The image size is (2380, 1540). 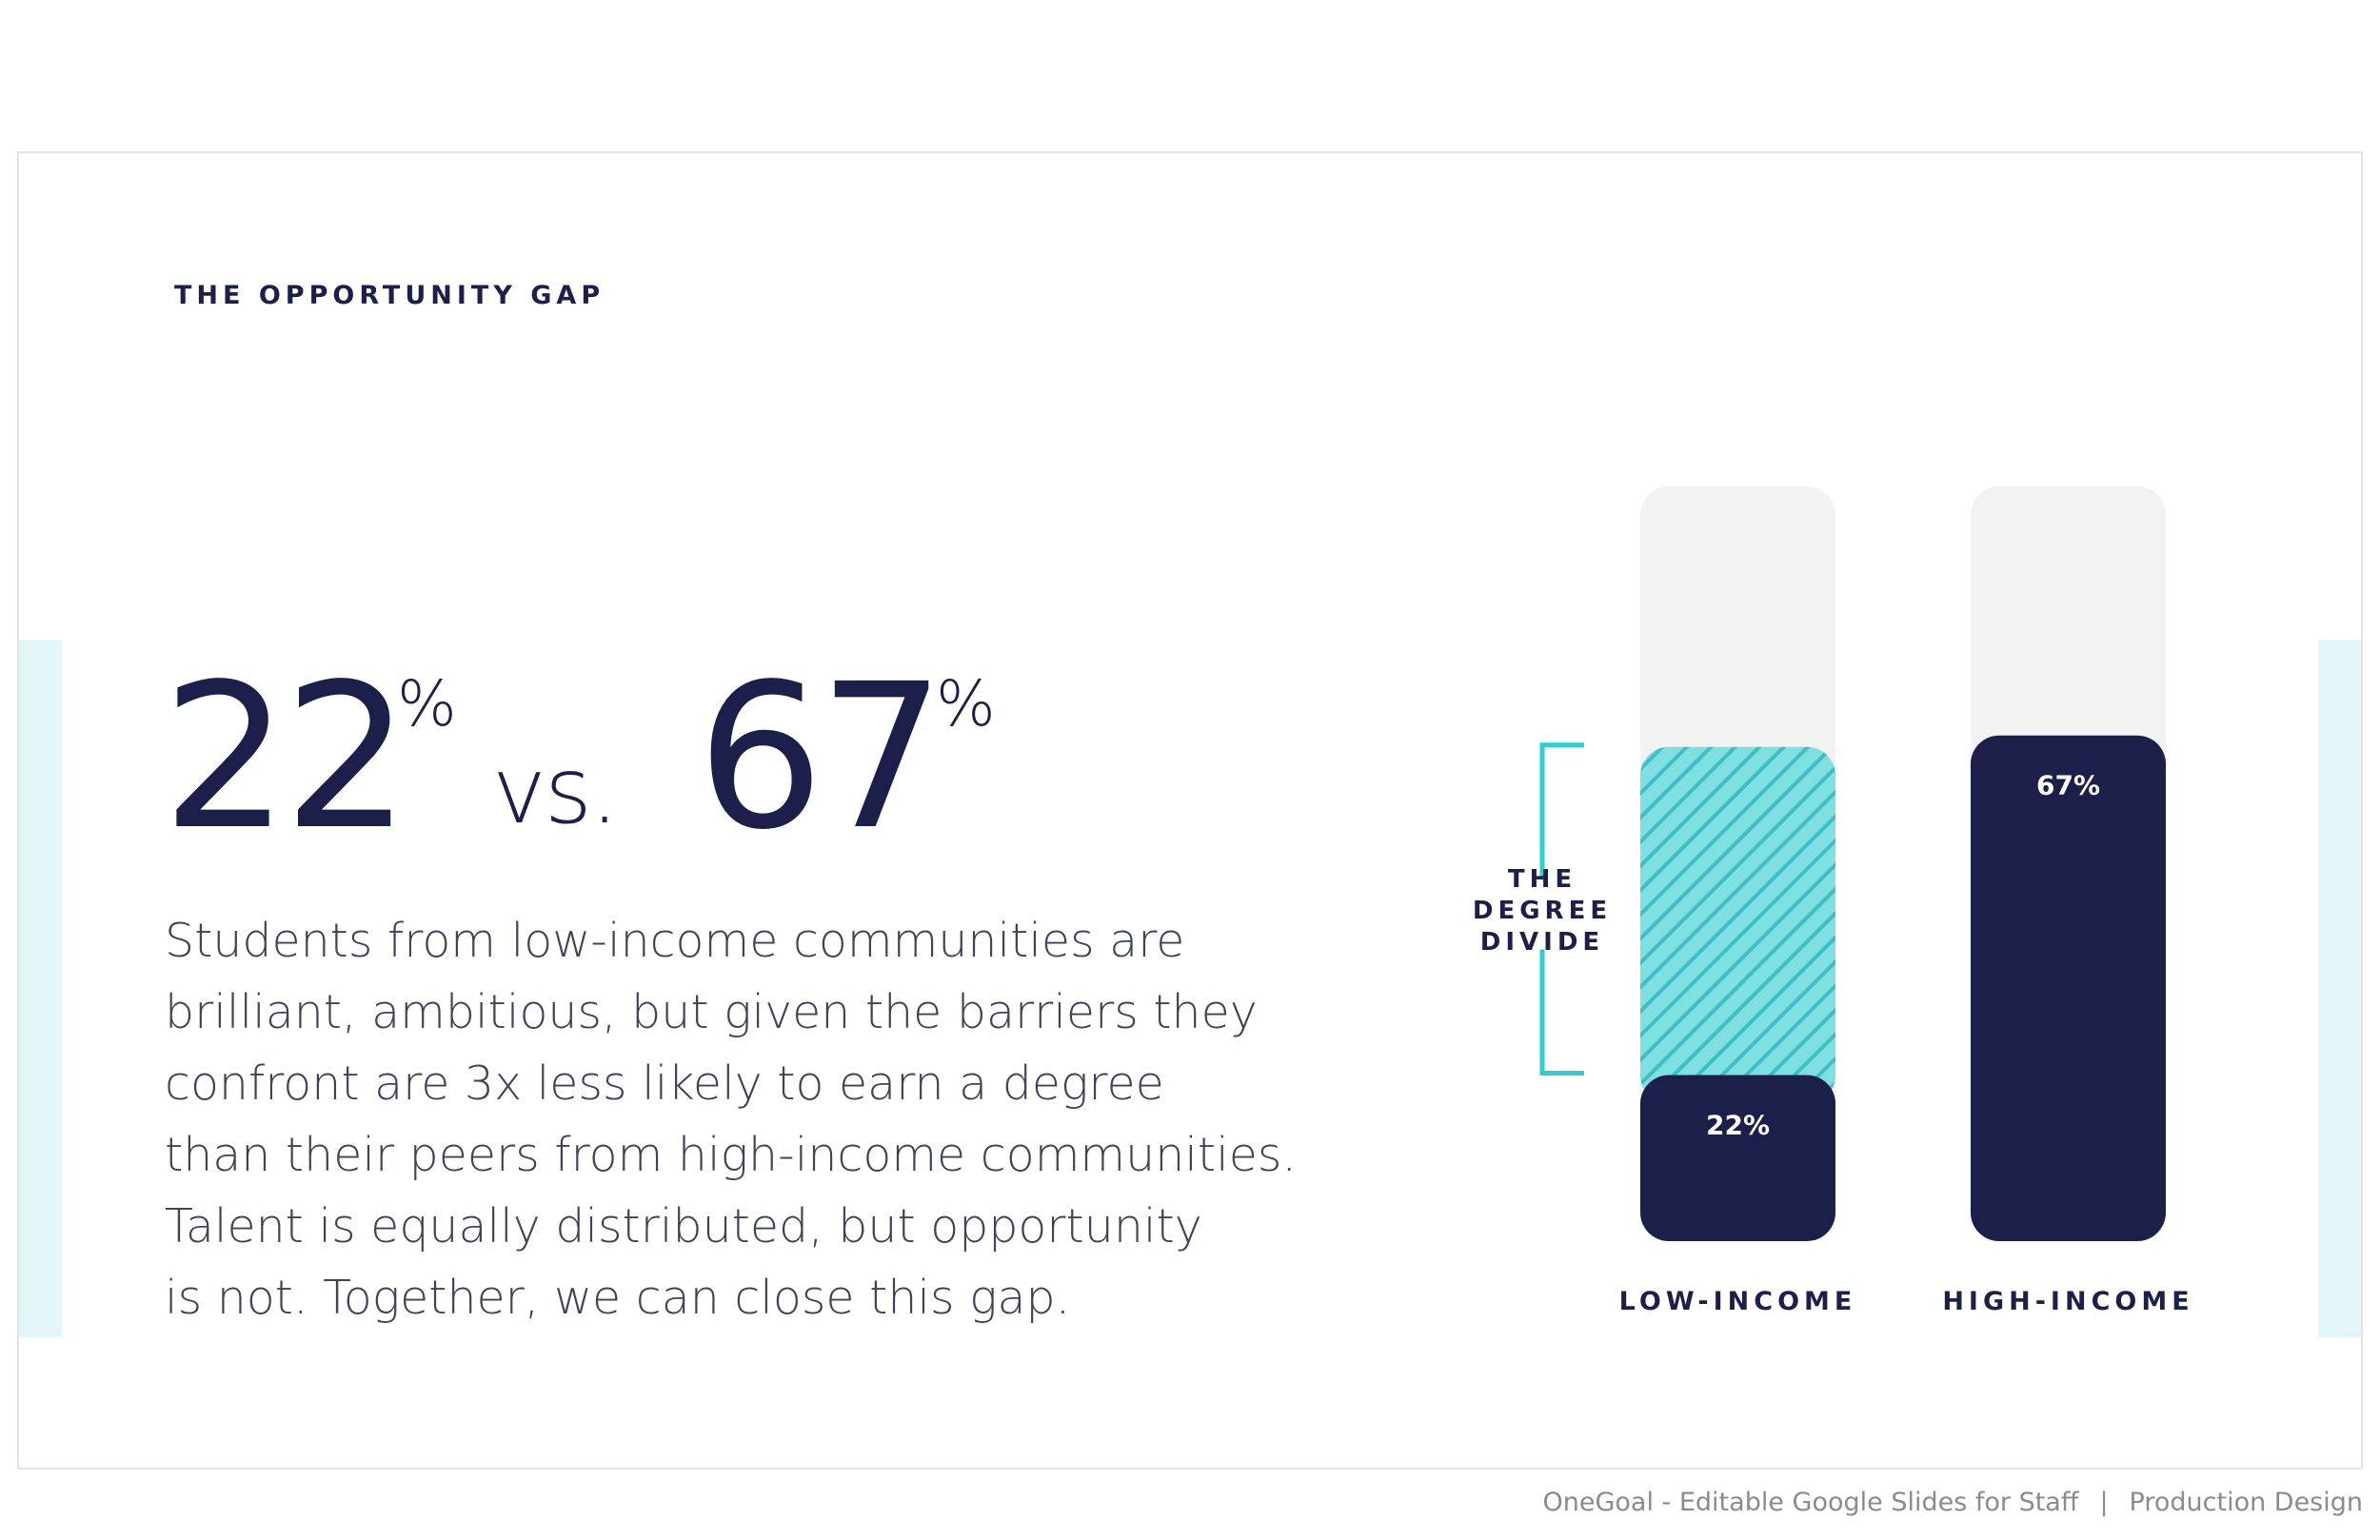 I want to click on accent-band-left, so click(x=40, y=988).